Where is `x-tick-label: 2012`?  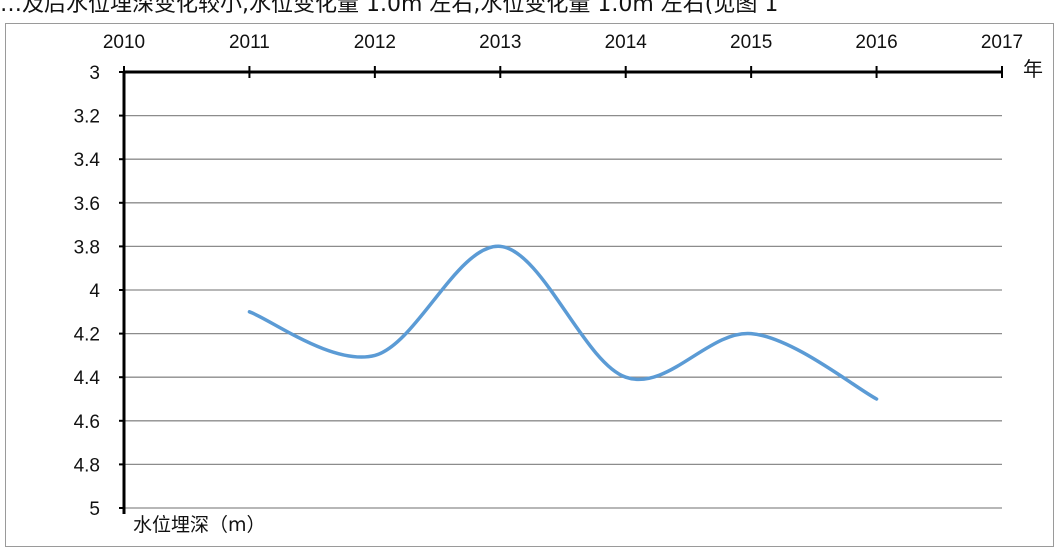 x-tick-label: 2012 is located at coordinates (375, 42).